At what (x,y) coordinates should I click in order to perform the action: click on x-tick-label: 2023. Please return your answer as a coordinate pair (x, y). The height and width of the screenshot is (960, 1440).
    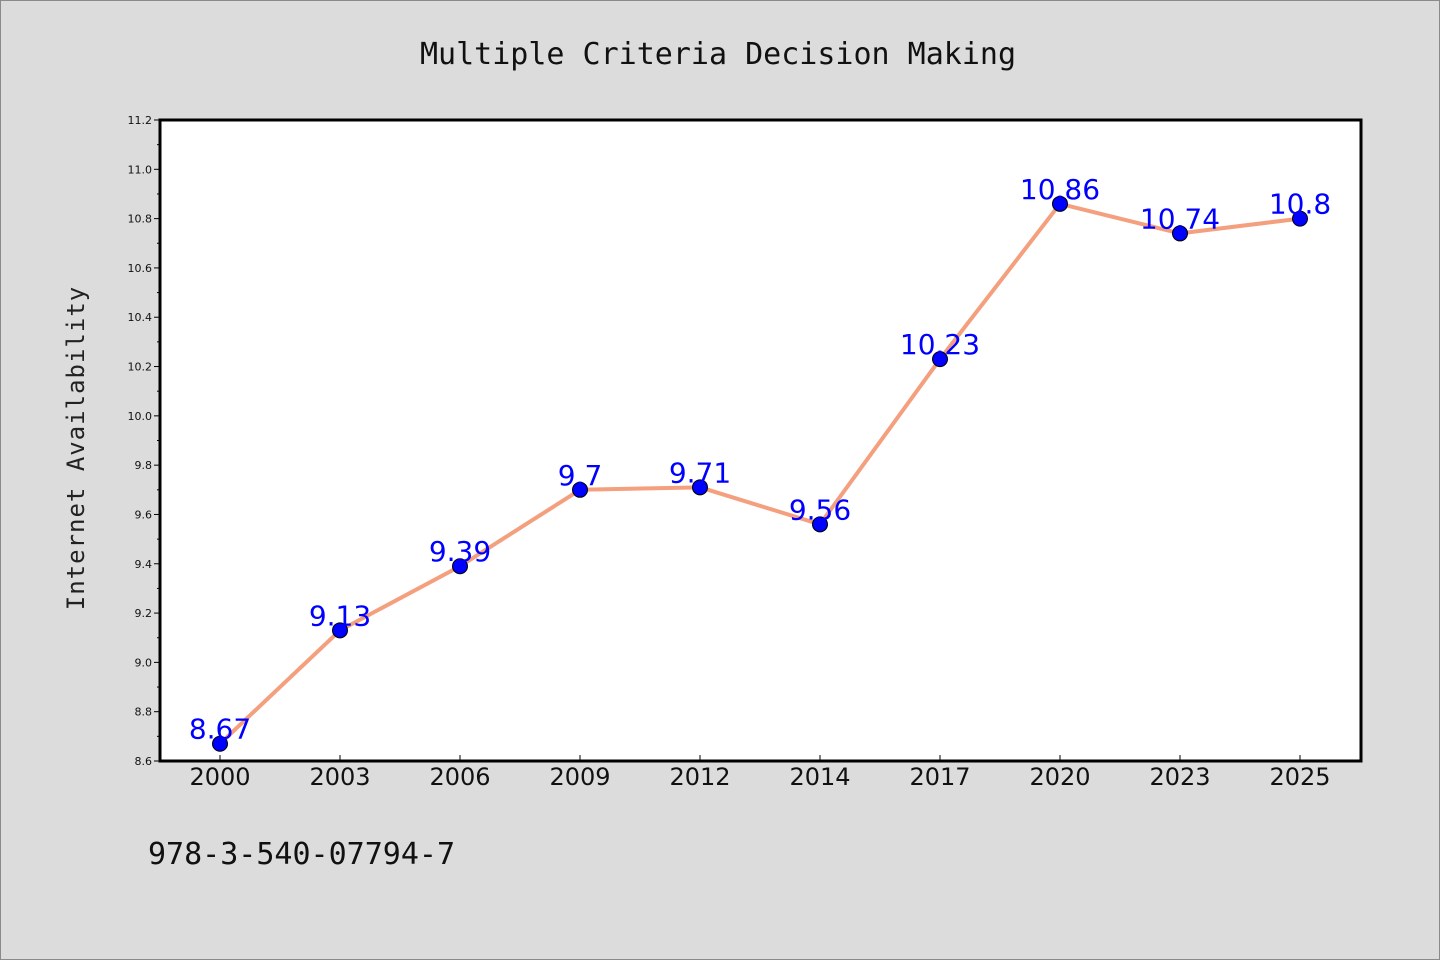
    Looking at the image, I should click on (1179, 777).